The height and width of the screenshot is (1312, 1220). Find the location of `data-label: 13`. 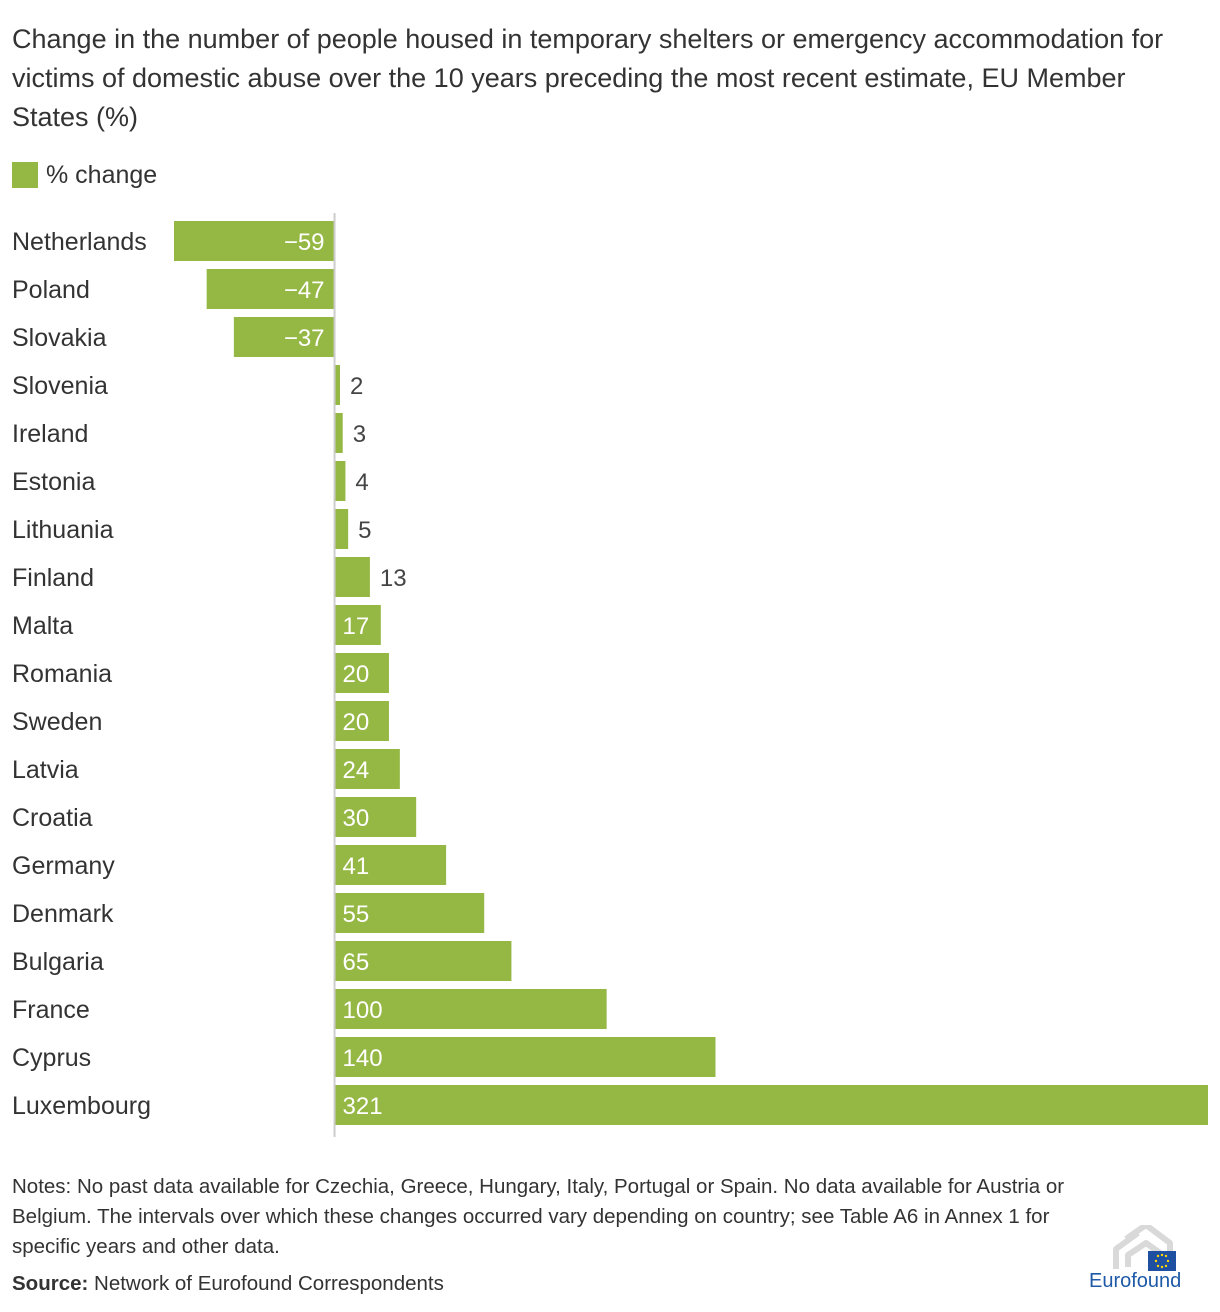

data-label: 13 is located at coordinates (393, 578).